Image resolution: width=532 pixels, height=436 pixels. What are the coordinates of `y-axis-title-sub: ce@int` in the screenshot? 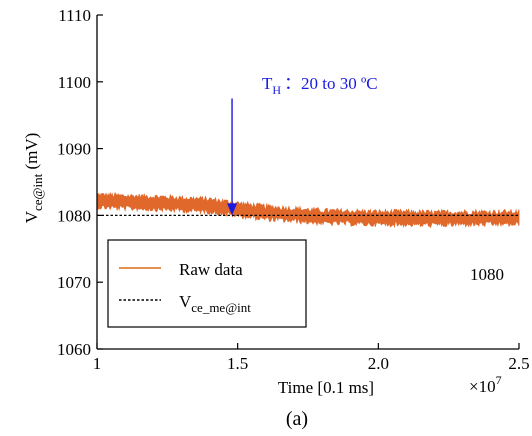 It's located at (37, 192).